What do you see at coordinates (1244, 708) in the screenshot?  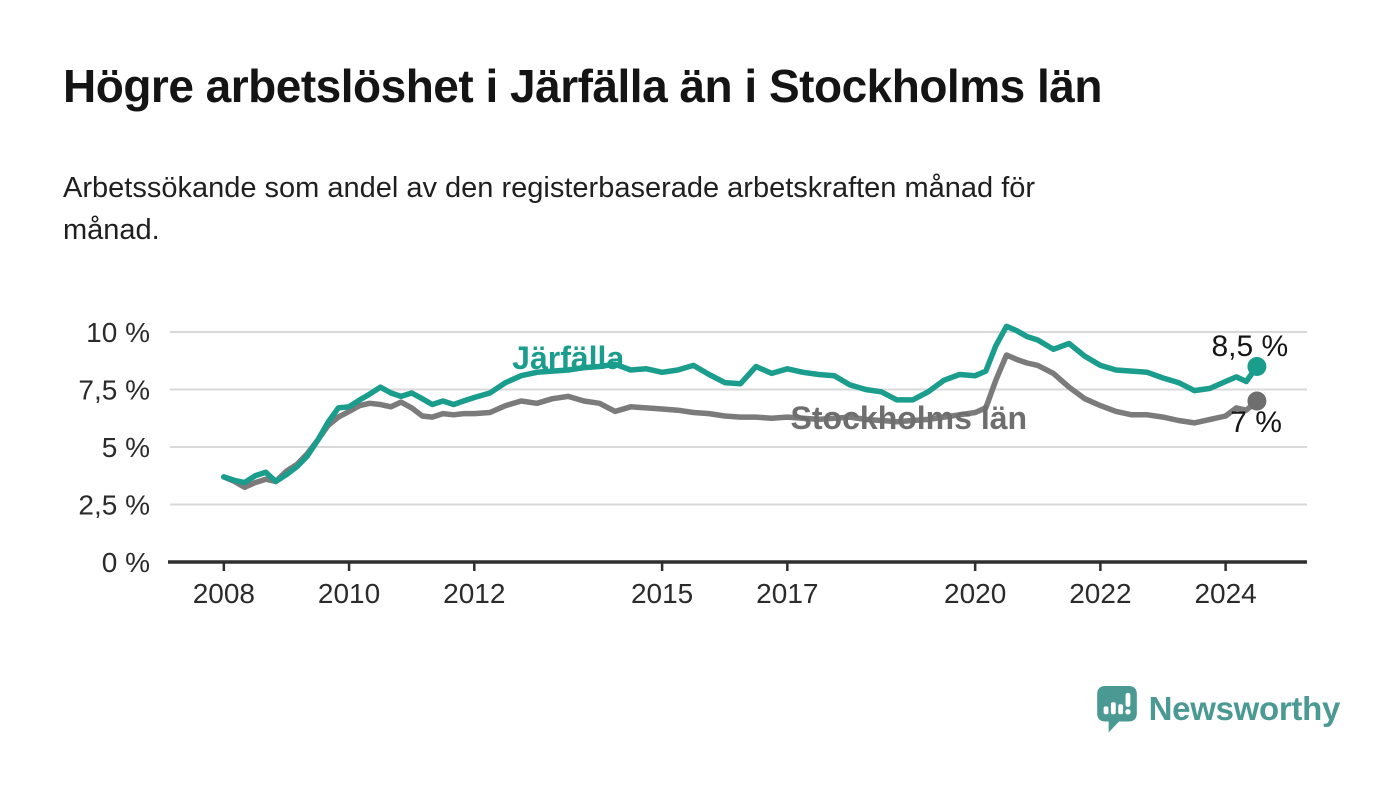 I see `brand-name: Newsworthy` at bounding box center [1244, 708].